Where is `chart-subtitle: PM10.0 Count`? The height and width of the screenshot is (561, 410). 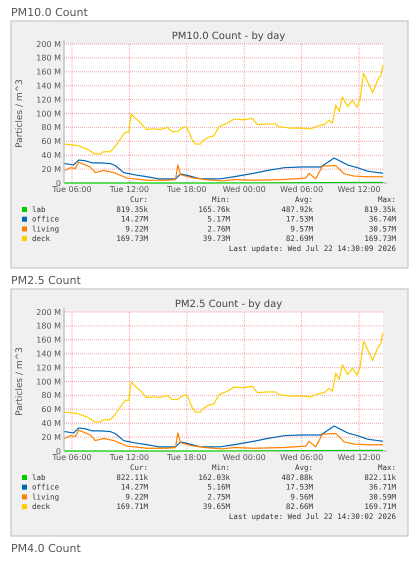
chart-subtitle: PM10.0 Count is located at coordinates (49, 12).